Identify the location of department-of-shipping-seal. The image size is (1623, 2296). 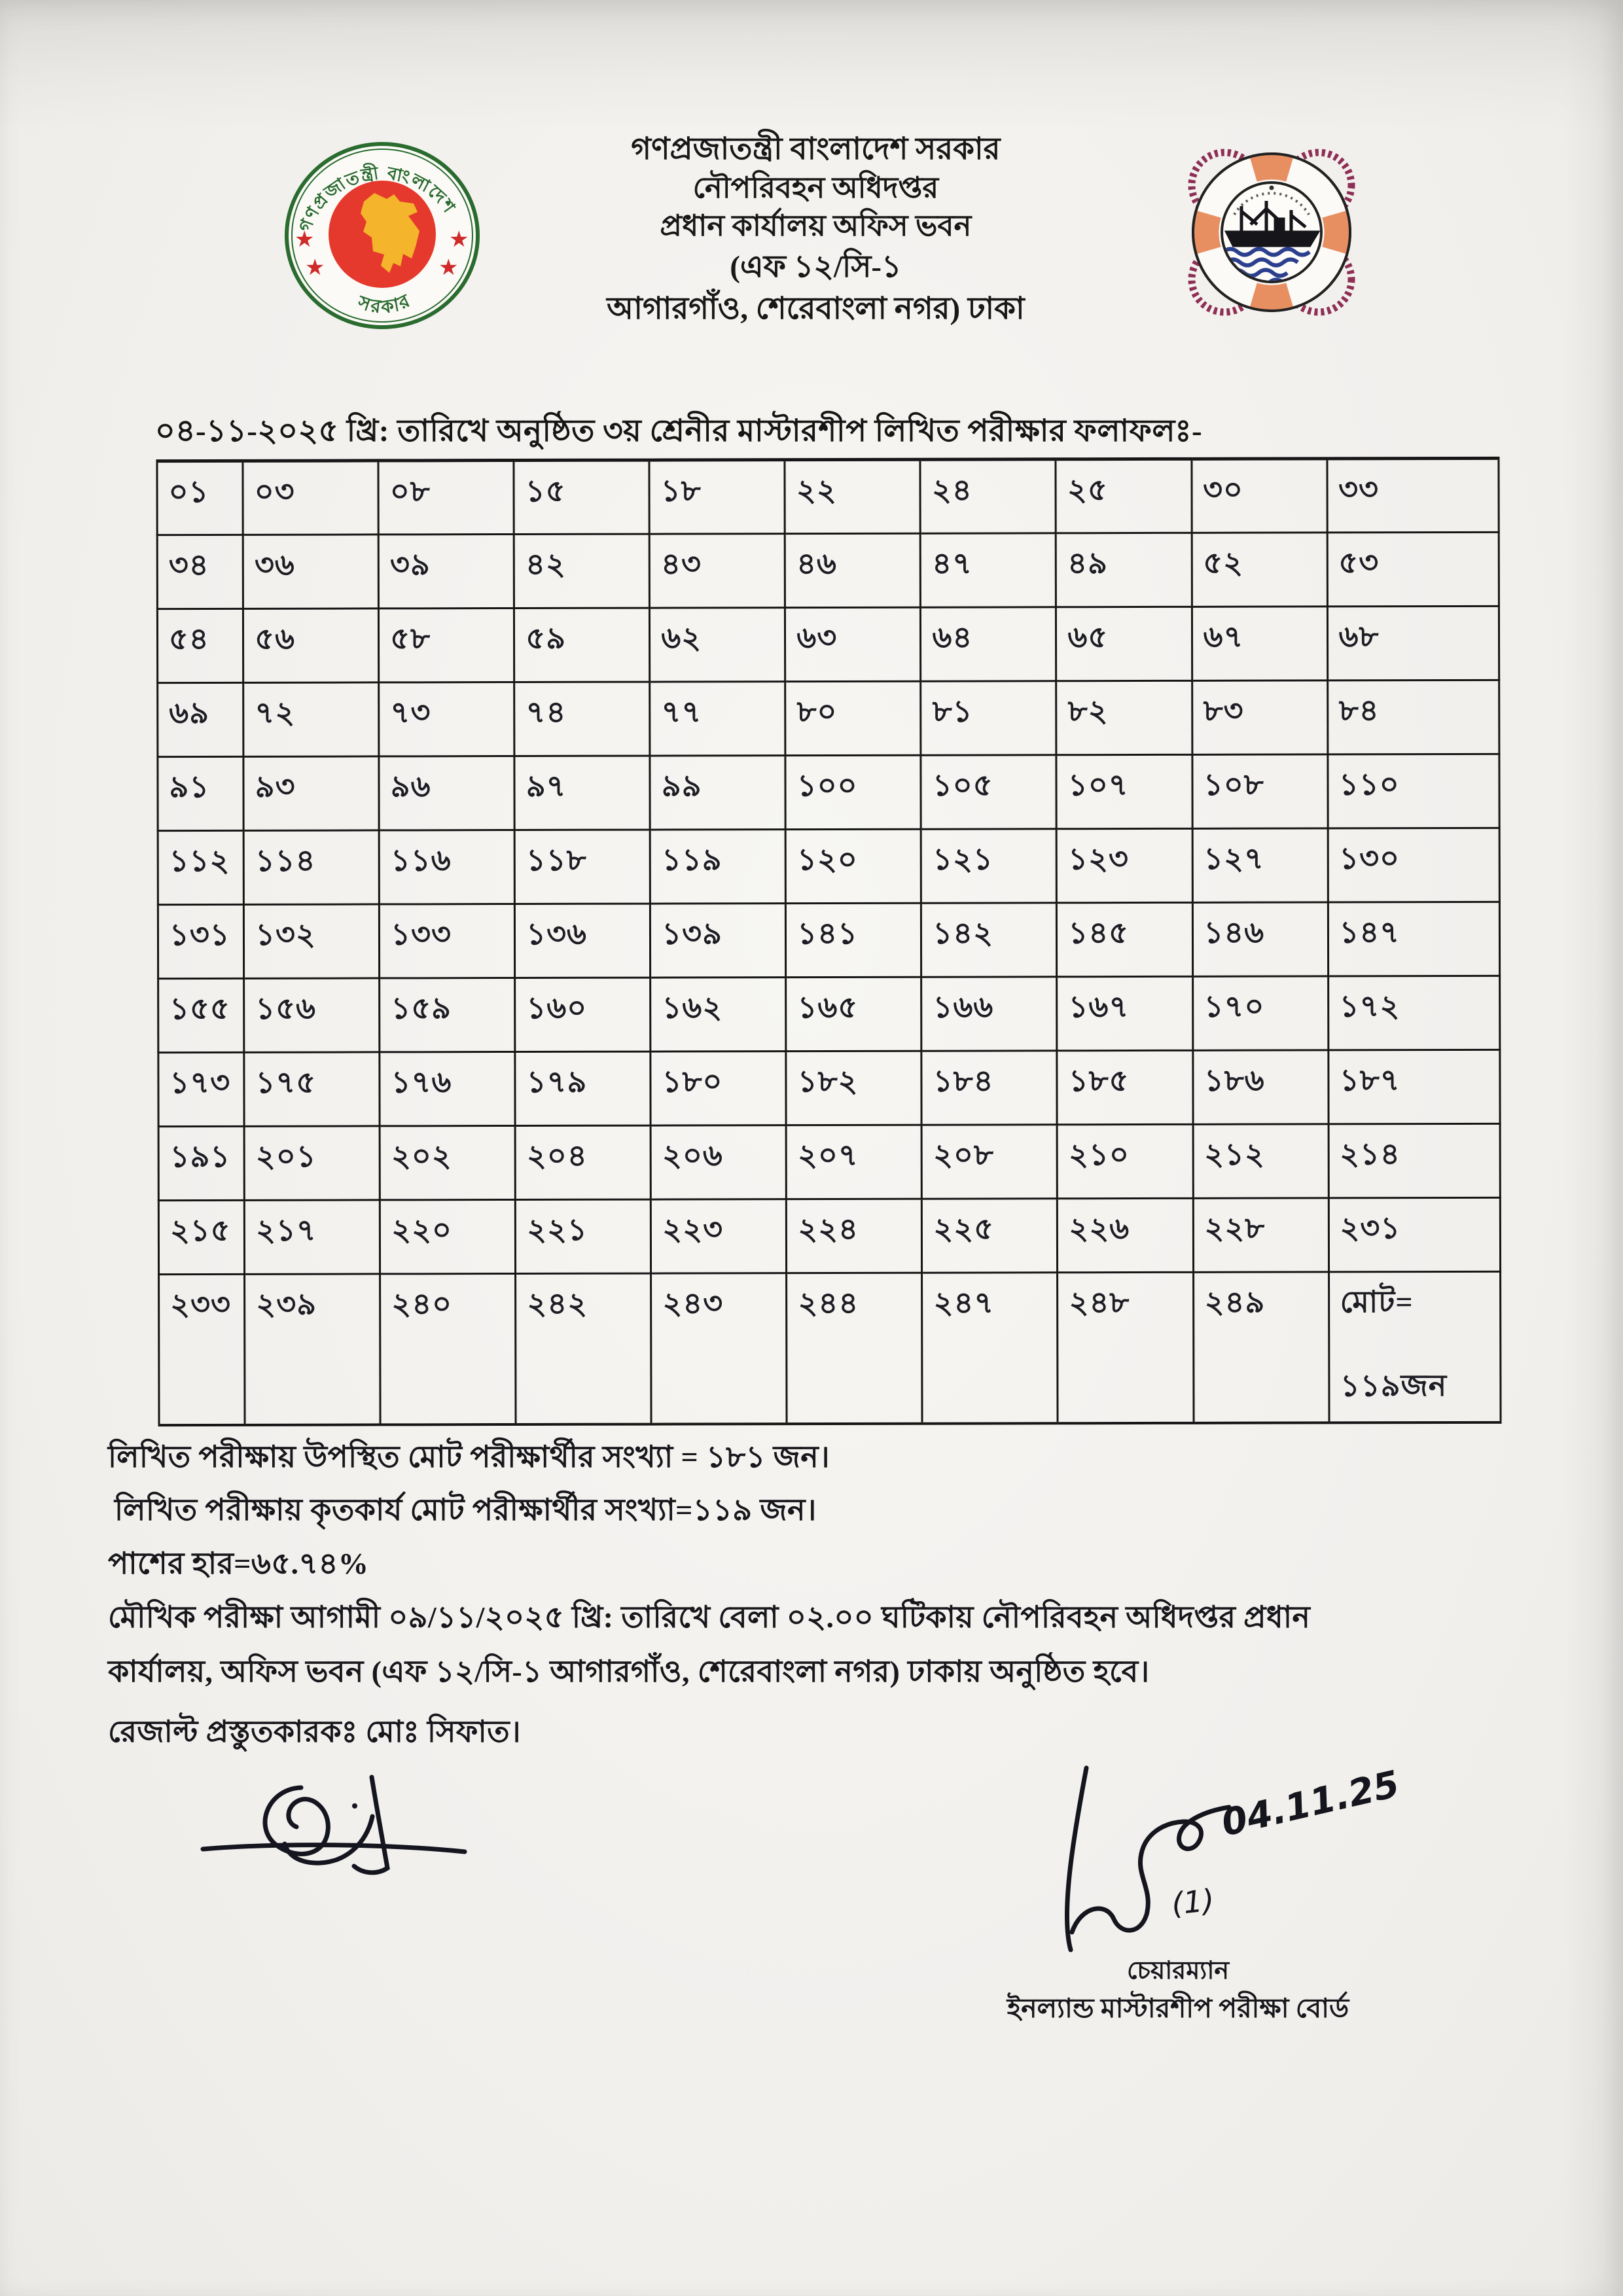
(1271, 233).